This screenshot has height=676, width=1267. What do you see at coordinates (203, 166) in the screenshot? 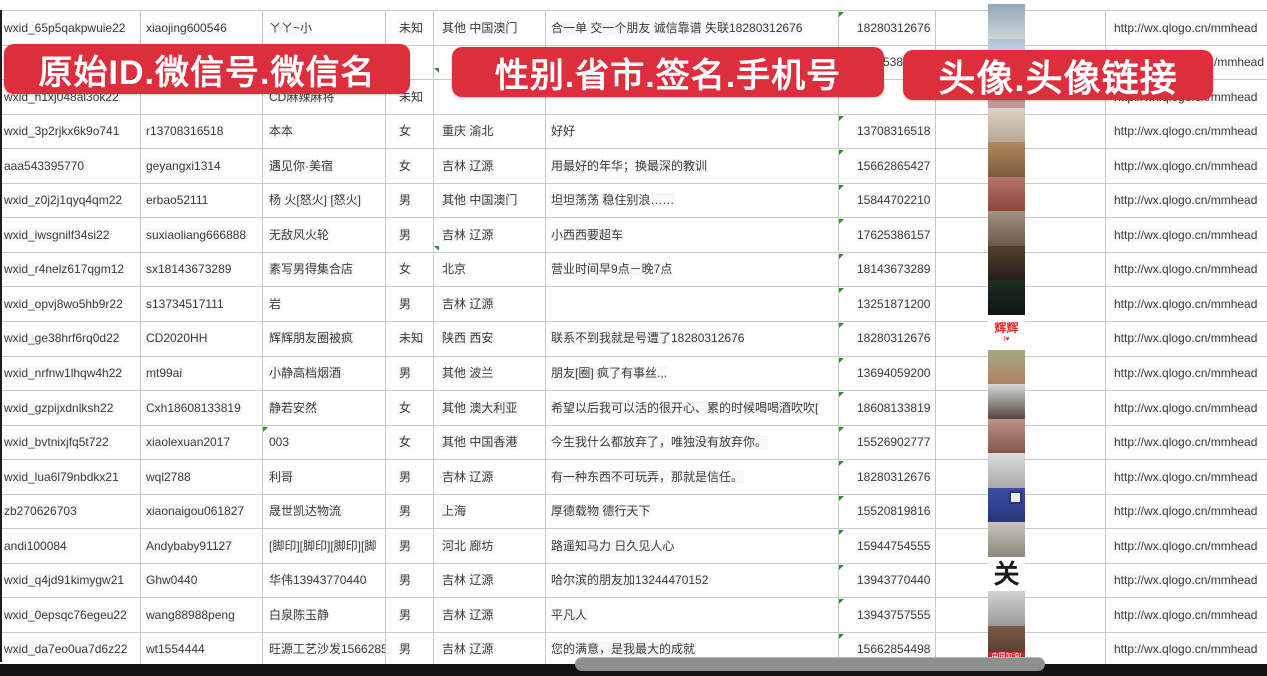
I see `cell-wechat-id: geyangxi1314` at bounding box center [203, 166].